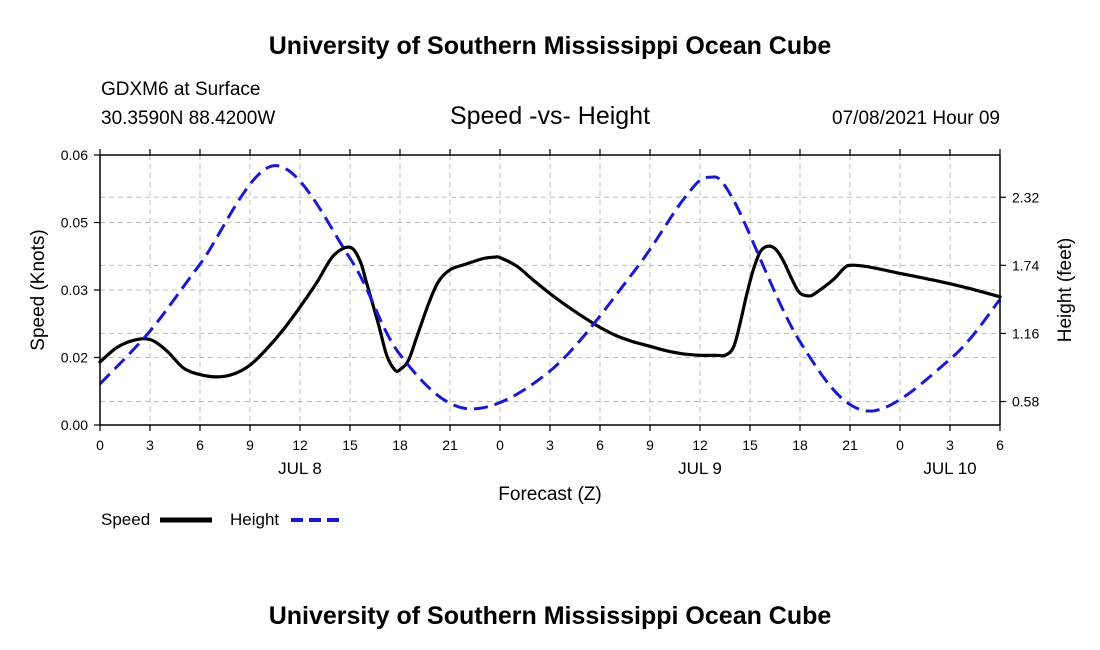  What do you see at coordinates (38, 289) in the screenshot?
I see `y-axis-title: Speed (Knots)` at bounding box center [38, 289].